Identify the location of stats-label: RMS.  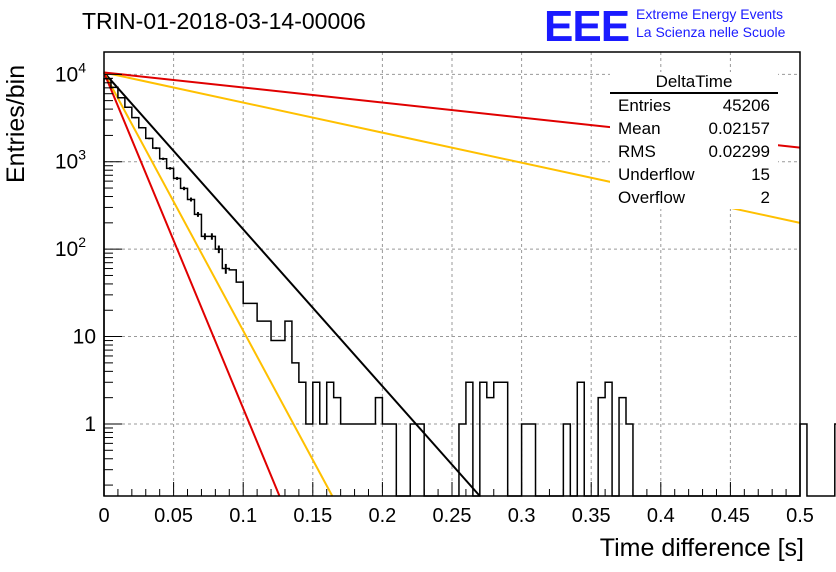
(637, 151).